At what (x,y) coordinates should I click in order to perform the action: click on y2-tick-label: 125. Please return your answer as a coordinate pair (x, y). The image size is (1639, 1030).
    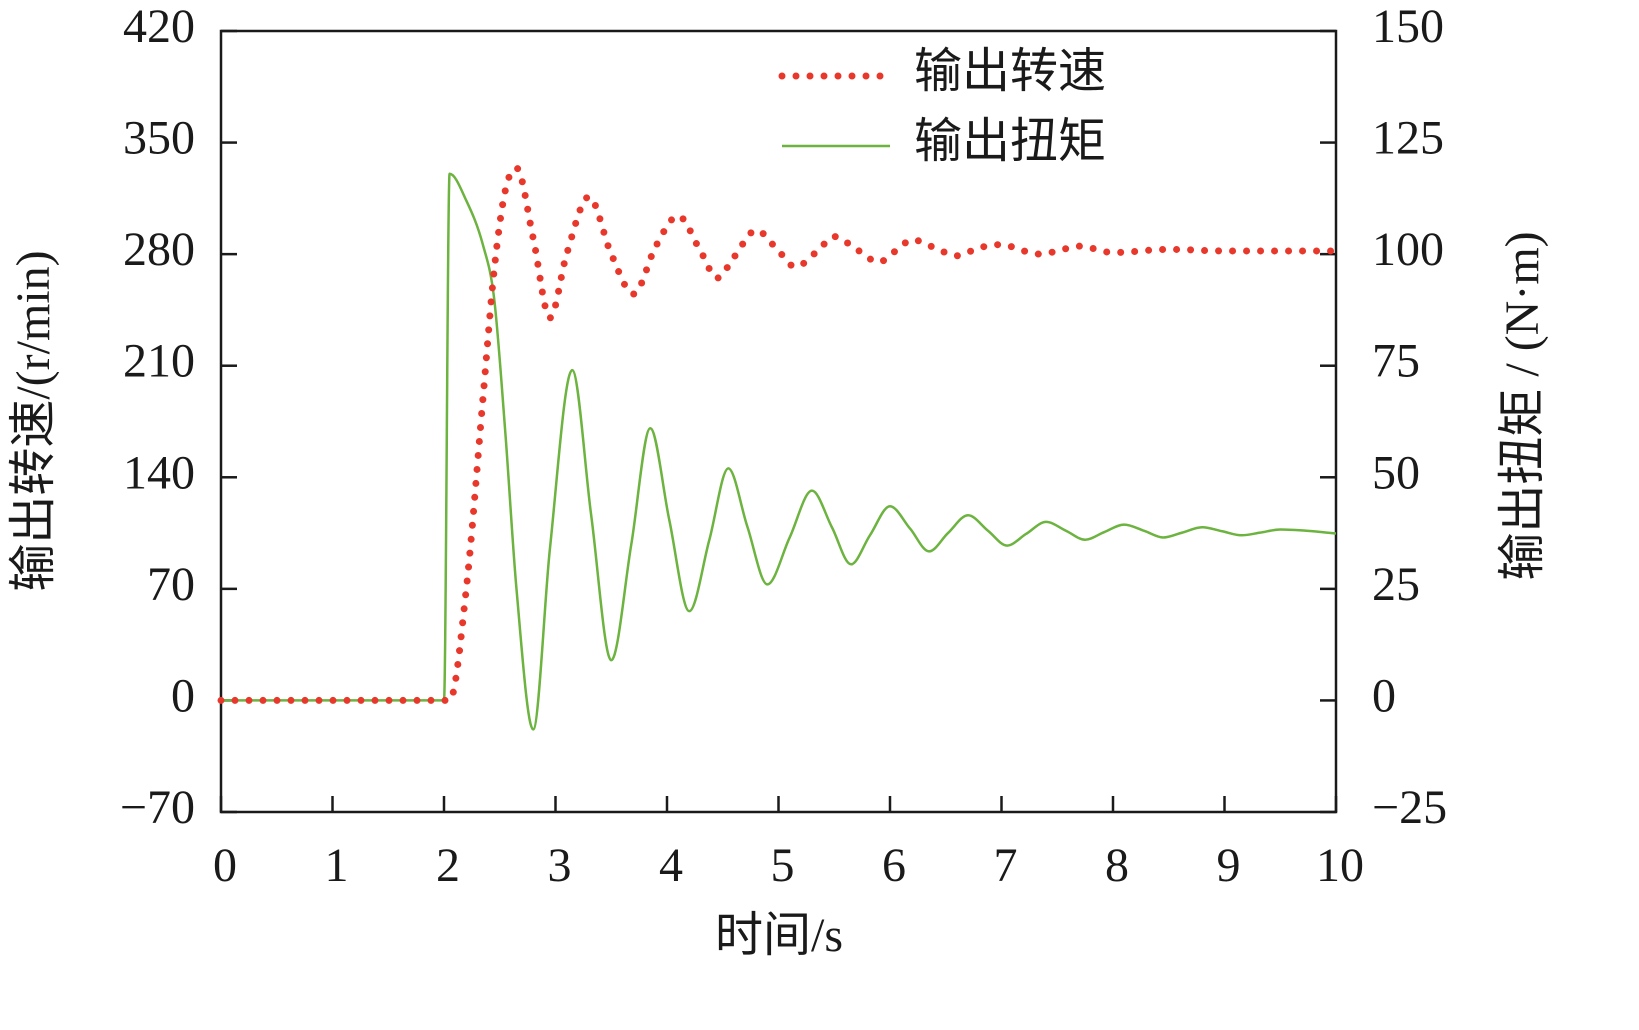
    Looking at the image, I should click on (1408, 138).